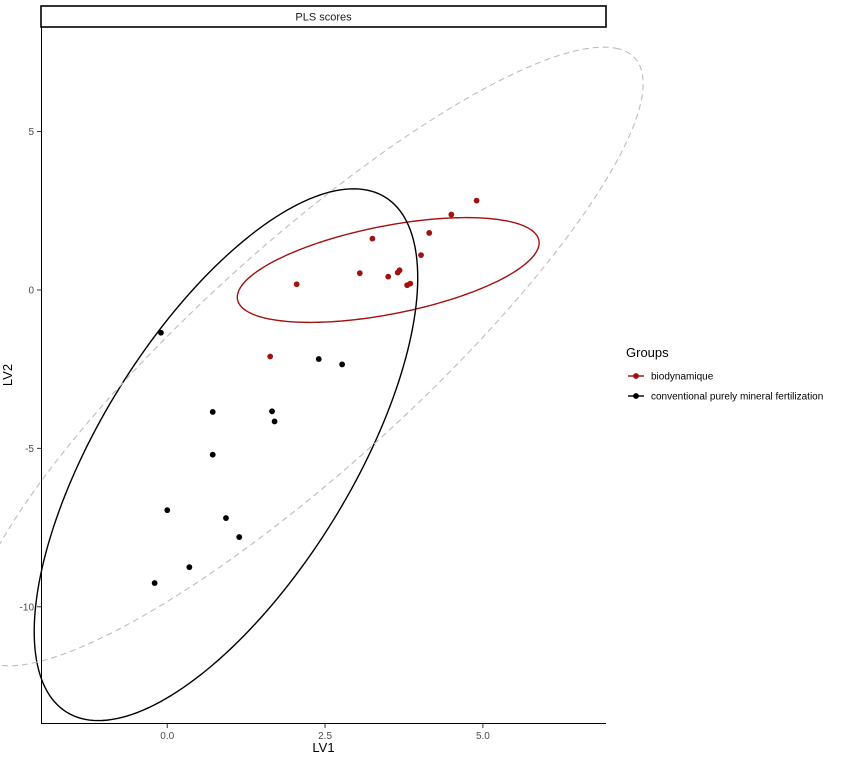  Describe the element at coordinates (325, 736) in the screenshot. I see `x-tick-label: 2.5` at that location.